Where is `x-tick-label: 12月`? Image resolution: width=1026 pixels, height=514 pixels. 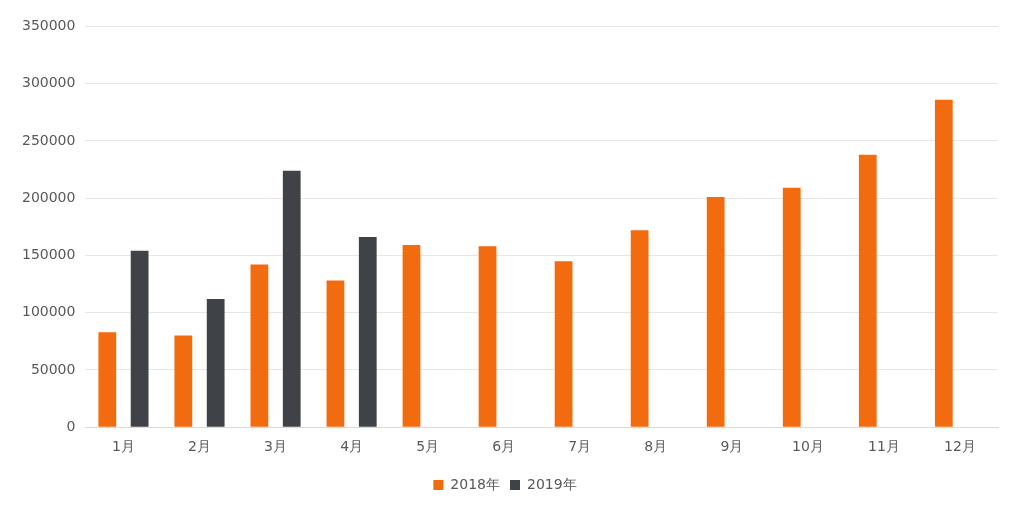
x-tick-label: 12月 is located at coordinates (960, 446).